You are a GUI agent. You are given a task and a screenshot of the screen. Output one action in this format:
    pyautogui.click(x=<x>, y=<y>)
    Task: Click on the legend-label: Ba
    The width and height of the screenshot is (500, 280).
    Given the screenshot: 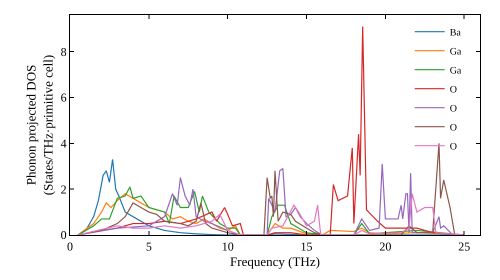 What is the action you would take?
    pyautogui.click(x=456, y=33)
    